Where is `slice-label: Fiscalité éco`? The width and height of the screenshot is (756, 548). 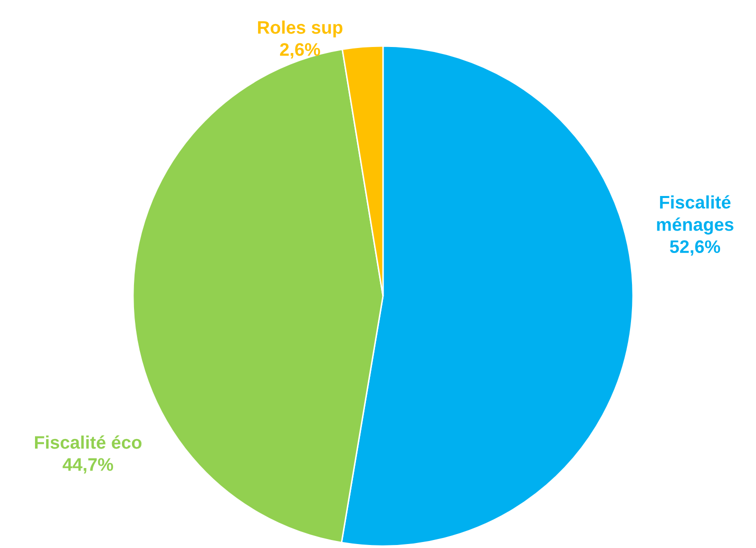
slice-label: Fiscalité éco is located at coordinates (88, 442).